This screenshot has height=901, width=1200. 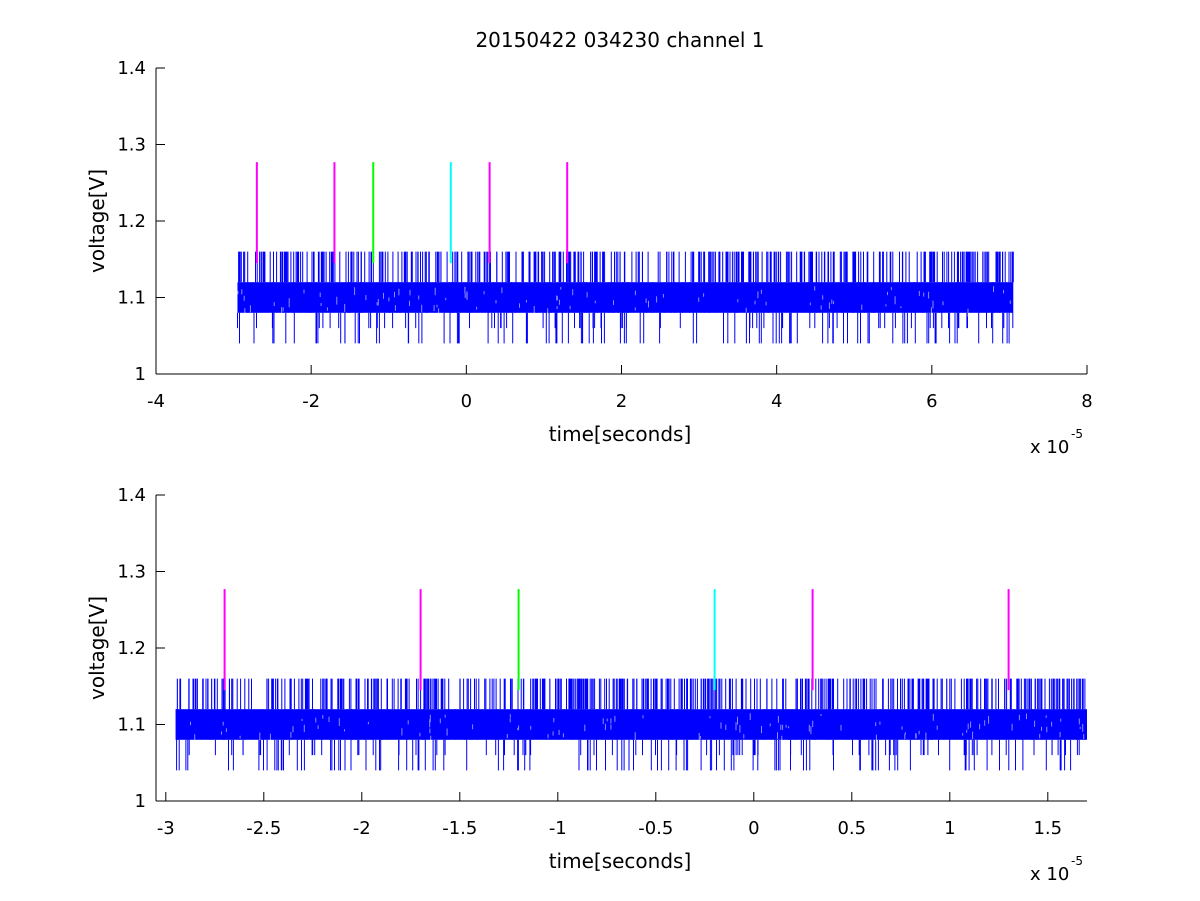 What do you see at coordinates (263, 828) in the screenshot?
I see `x-tick-label: -2.5` at bounding box center [263, 828].